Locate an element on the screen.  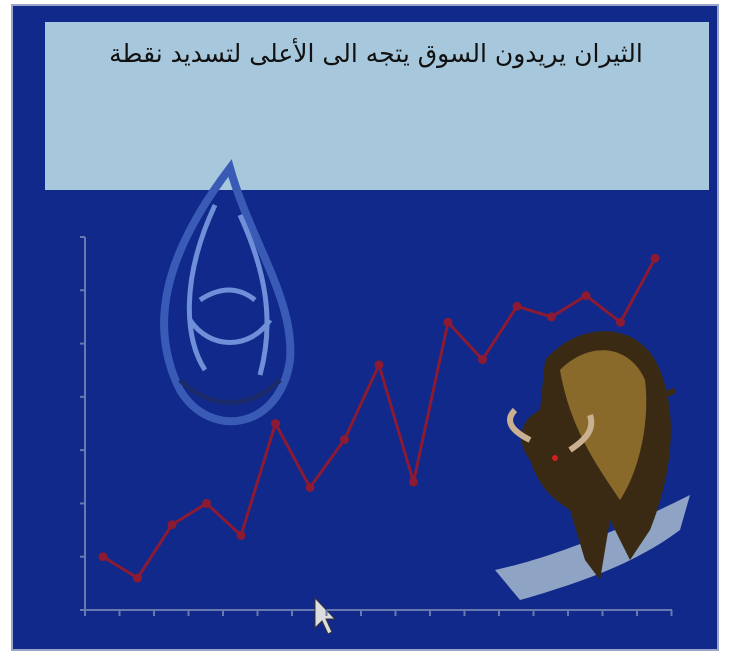
bull-illustration is located at coordinates (592, 465).